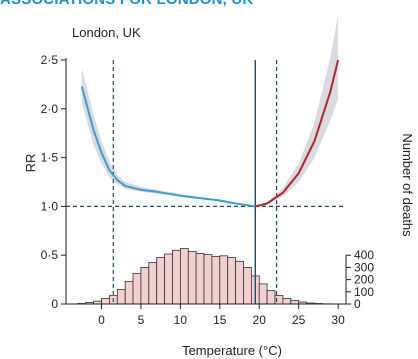 The width and height of the screenshot is (418, 359). I want to click on y-tick-label: 0, so click(54, 304).